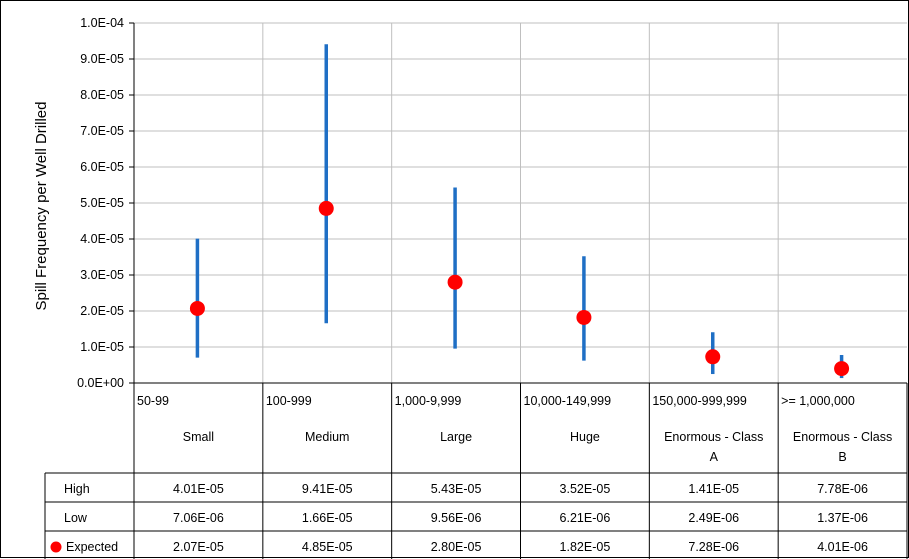 Image resolution: width=909 pixels, height=559 pixels. I want to click on legend-expected-marker, so click(56, 547).